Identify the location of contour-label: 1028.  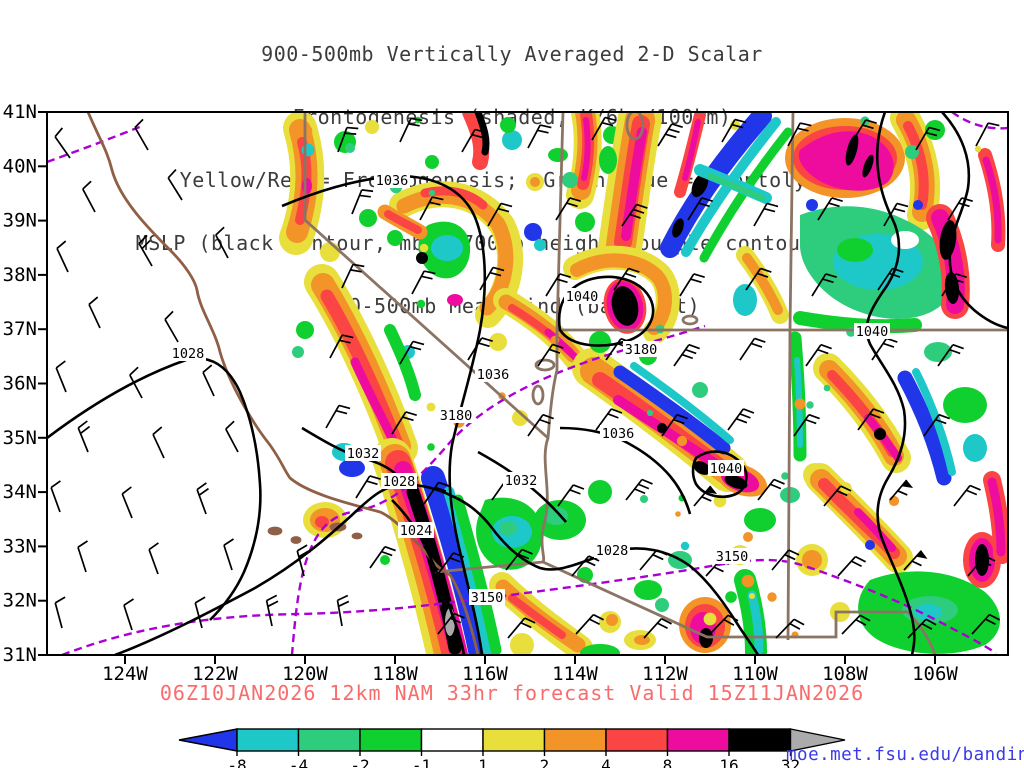
(188, 354).